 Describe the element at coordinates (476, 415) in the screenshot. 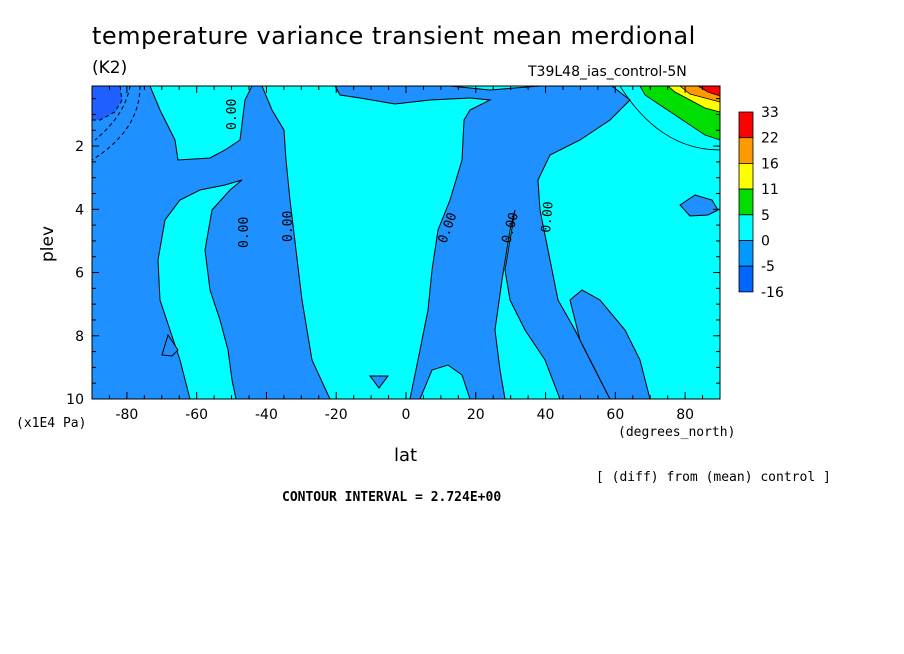

I see `x-tick-label: 20` at that location.